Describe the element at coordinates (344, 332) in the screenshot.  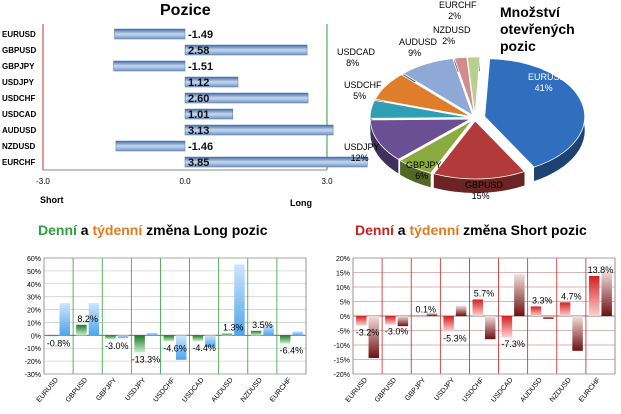
I see `y-tick-label: -5%` at that location.